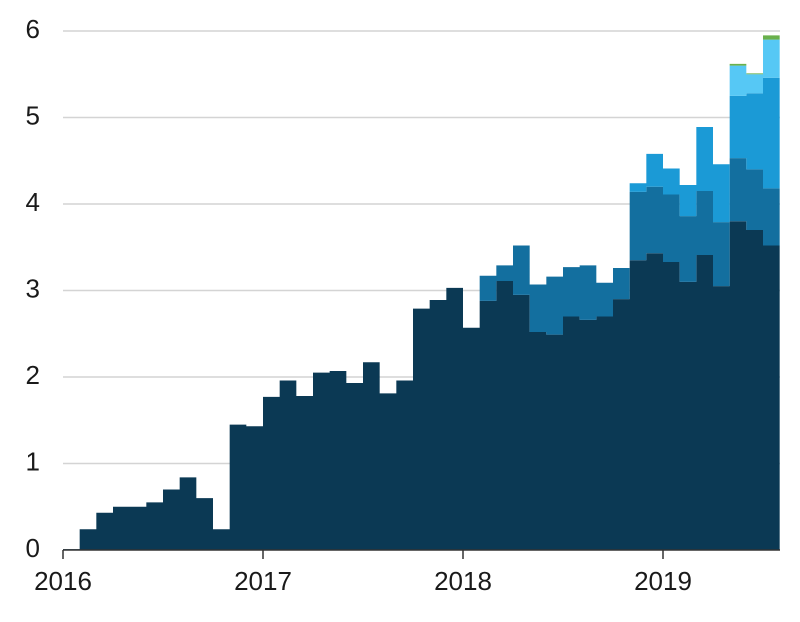  I want to click on x-tick-label: 2017, so click(263, 581).